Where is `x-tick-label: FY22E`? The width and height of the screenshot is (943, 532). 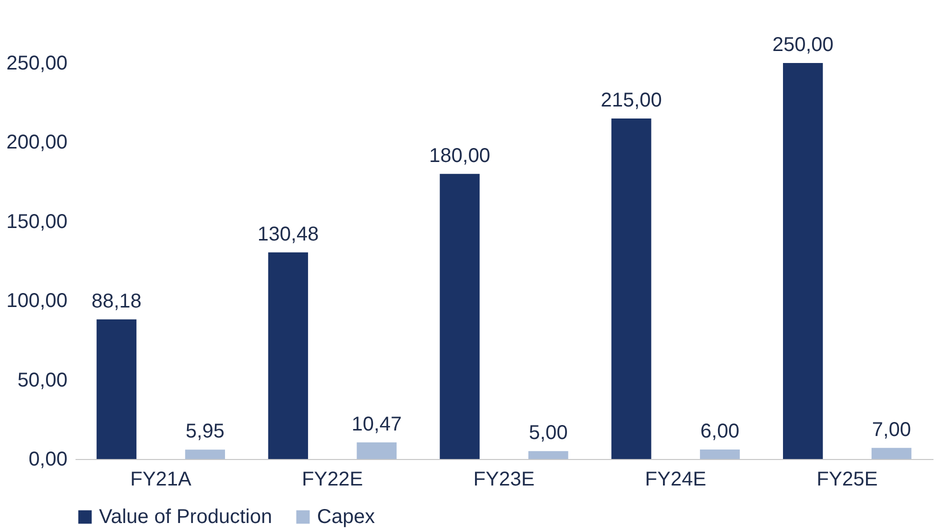 x-tick-label: FY22E is located at coordinates (332, 479).